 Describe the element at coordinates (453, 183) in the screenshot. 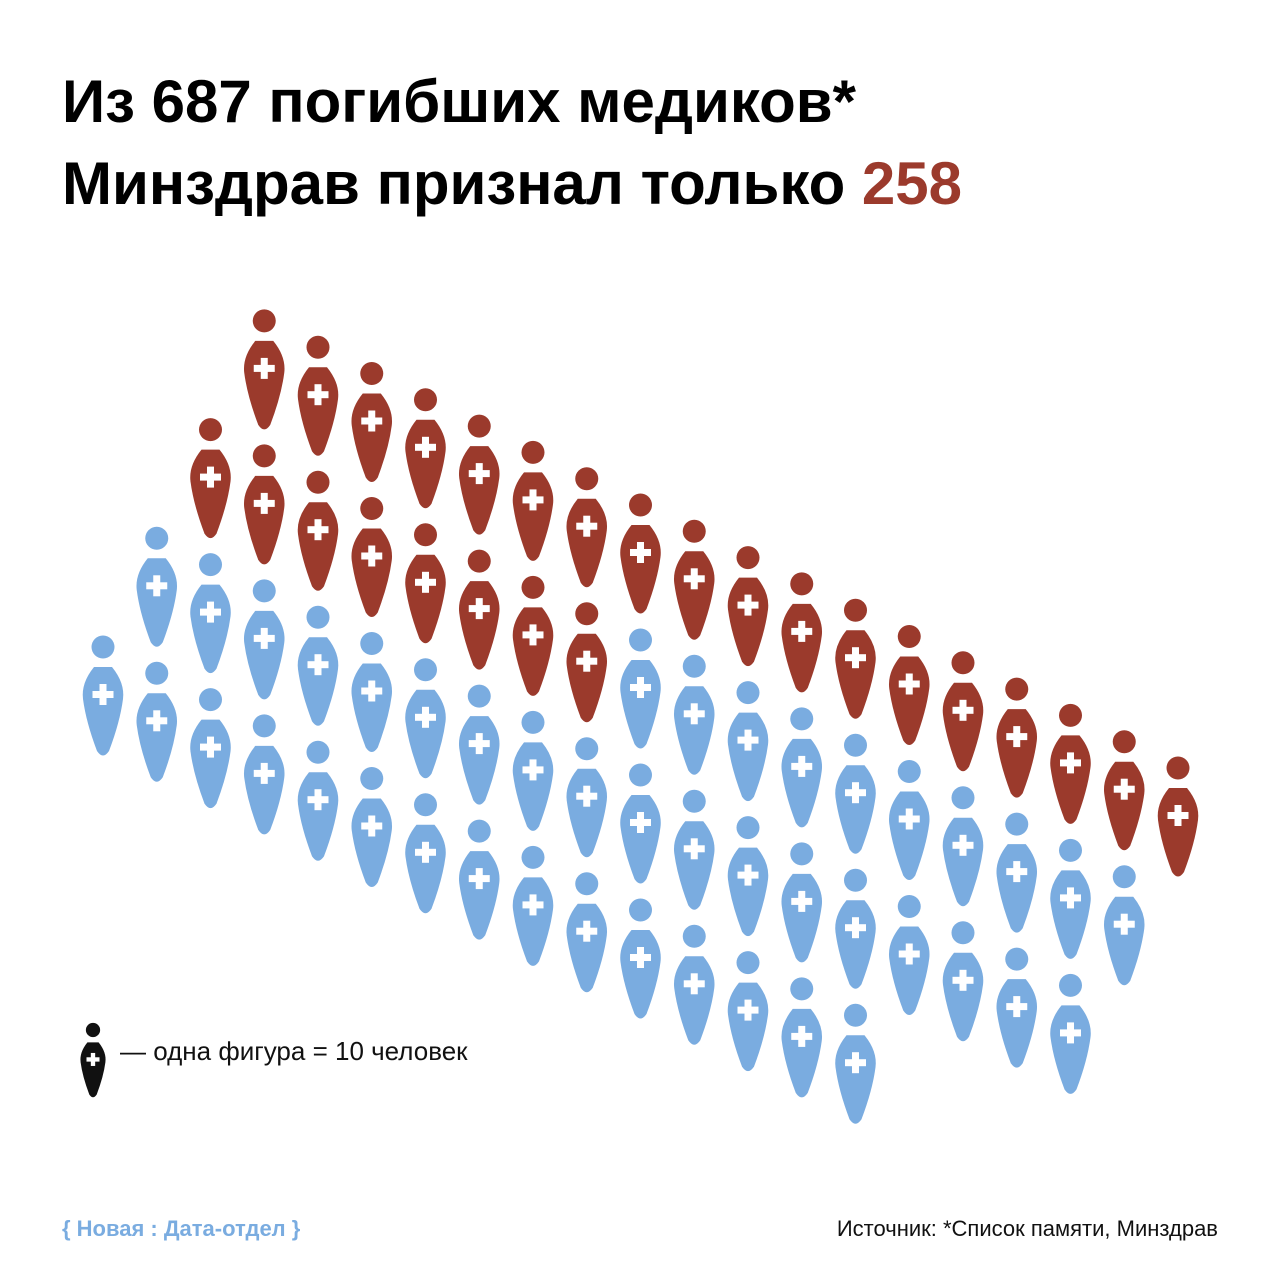

I see `title-text: Минздрав признал только` at that location.